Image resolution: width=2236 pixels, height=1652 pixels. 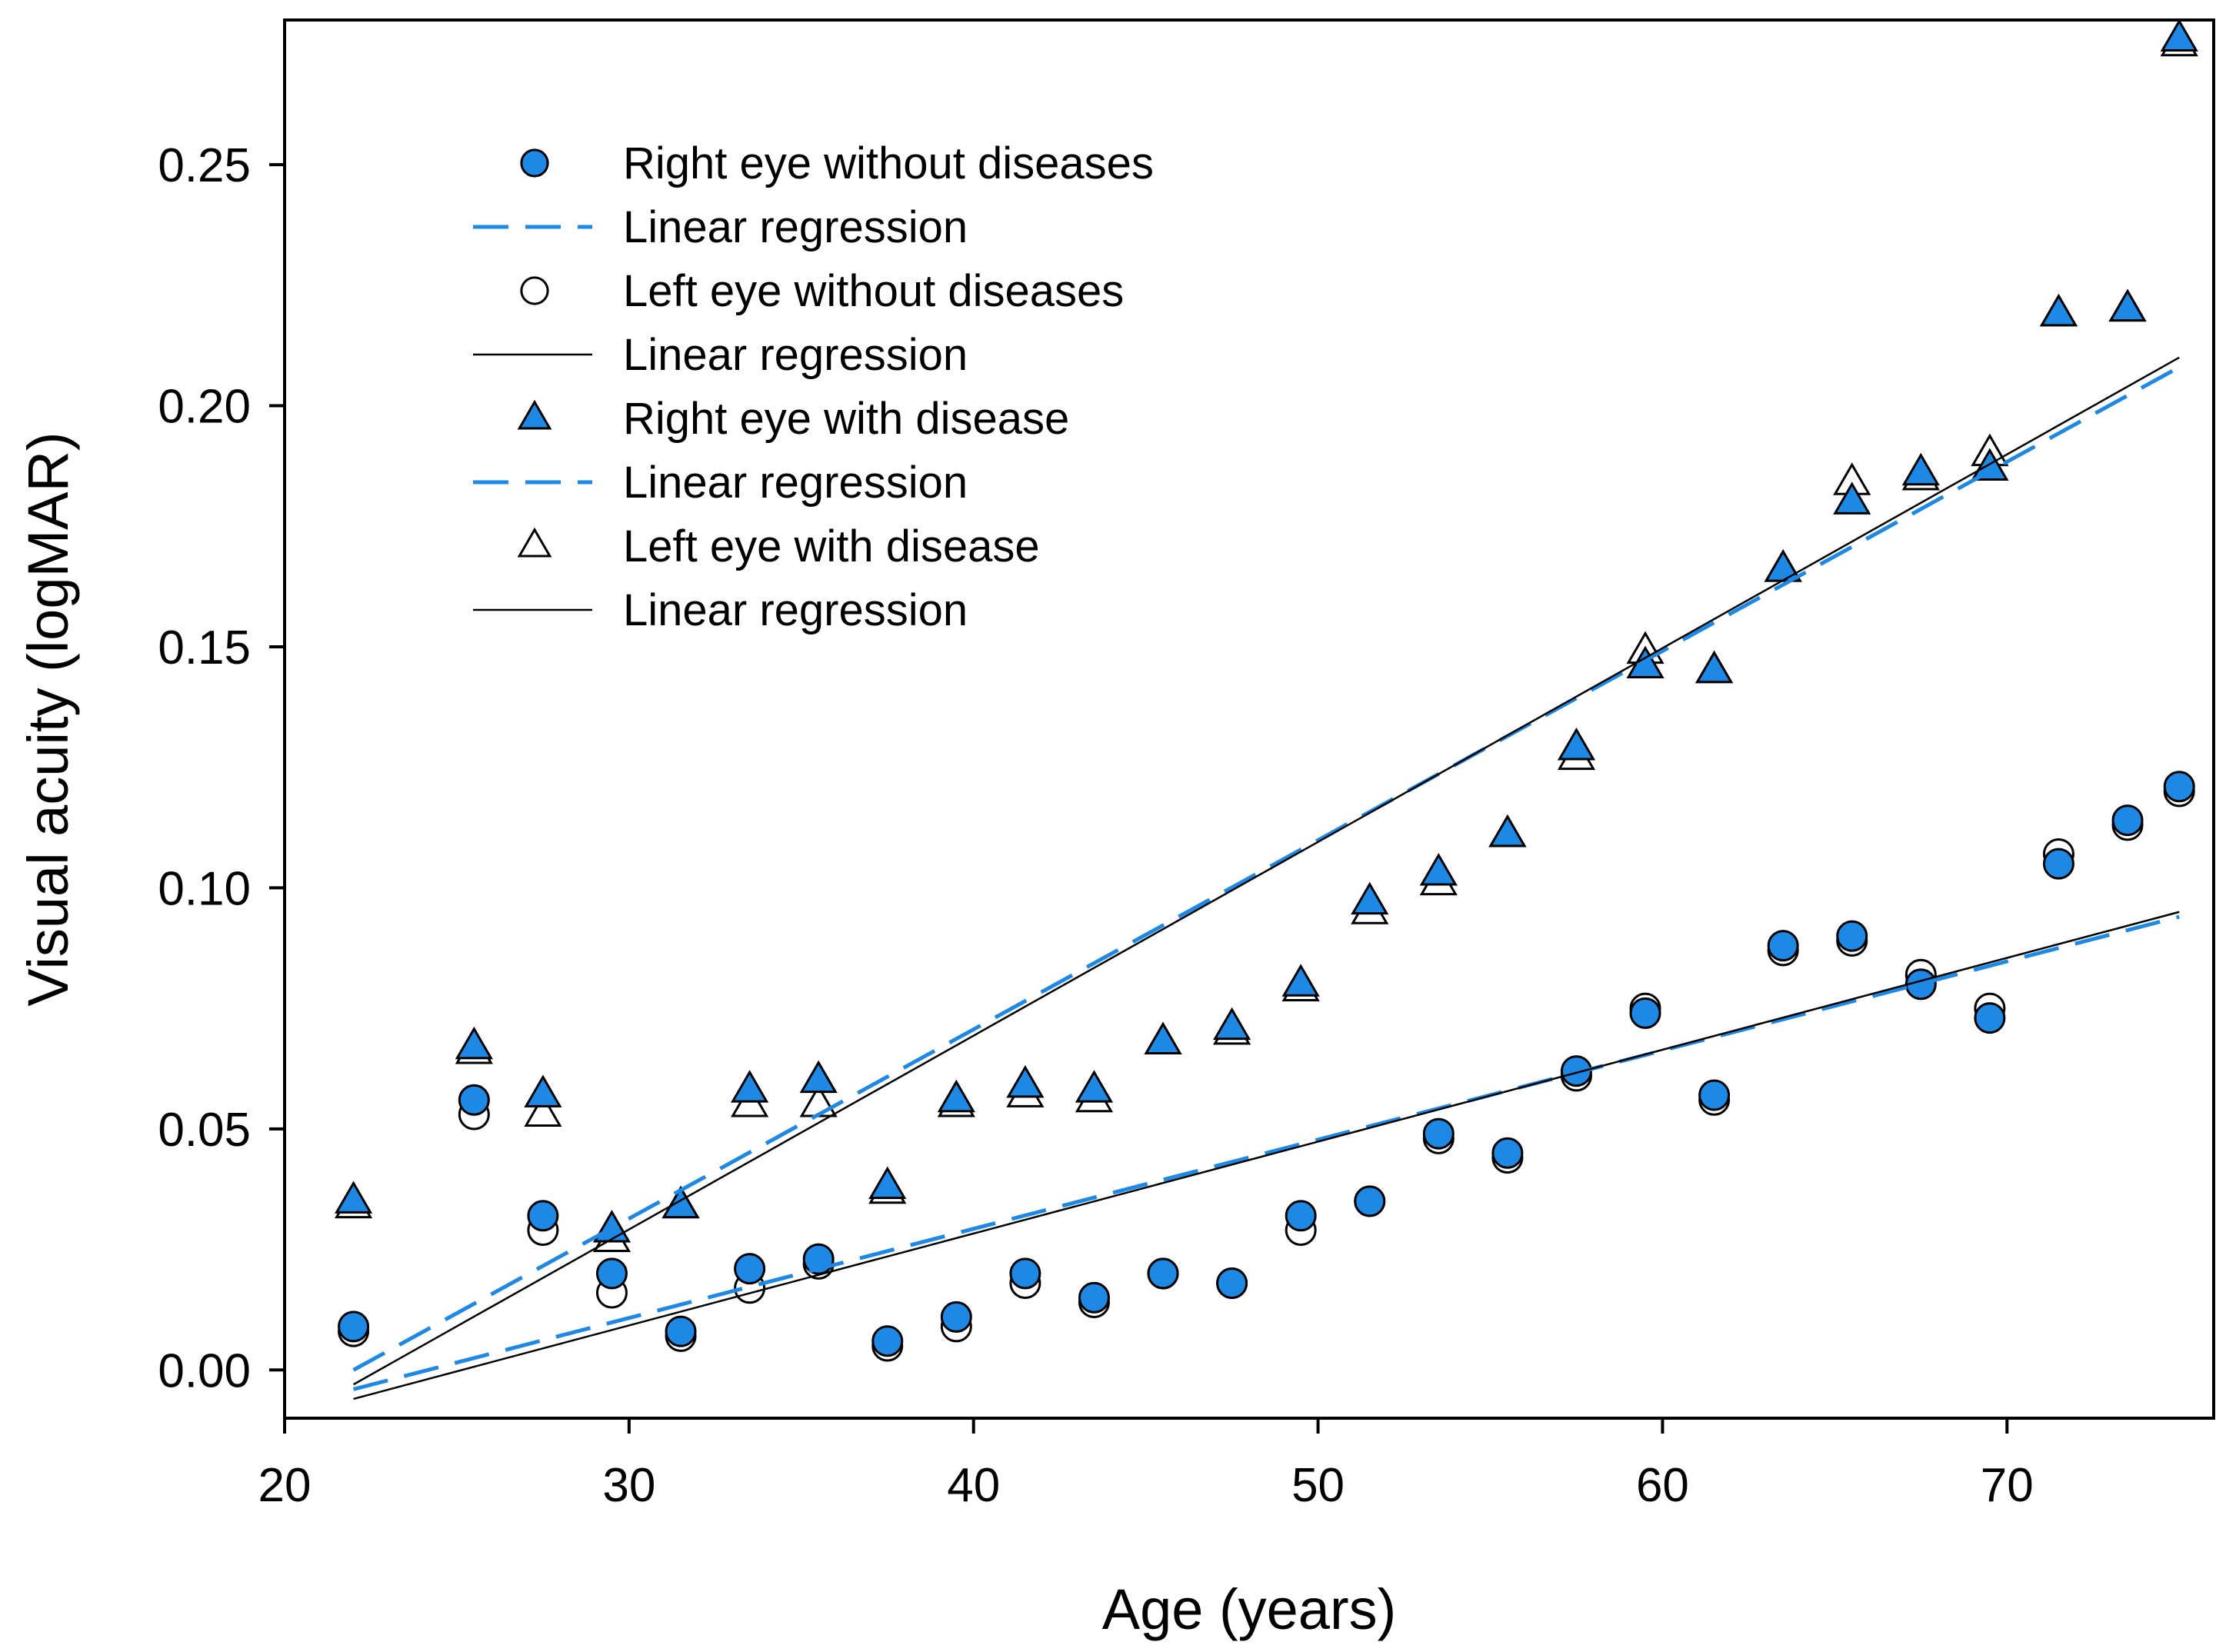 What do you see at coordinates (846, 419) in the screenshot?
I see `legend-label-4: Right eye with disease` at bounding box center [846, 419].